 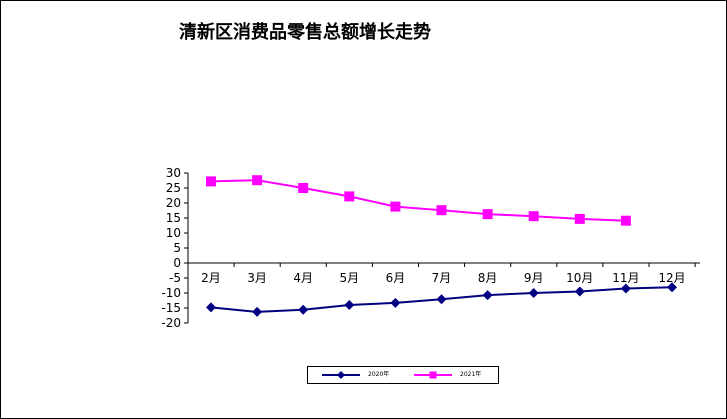 What do you see at coordinates (625, 220) in the screenshot?
I see `data-point-2021年-11月` at bounding box center [625, 220].